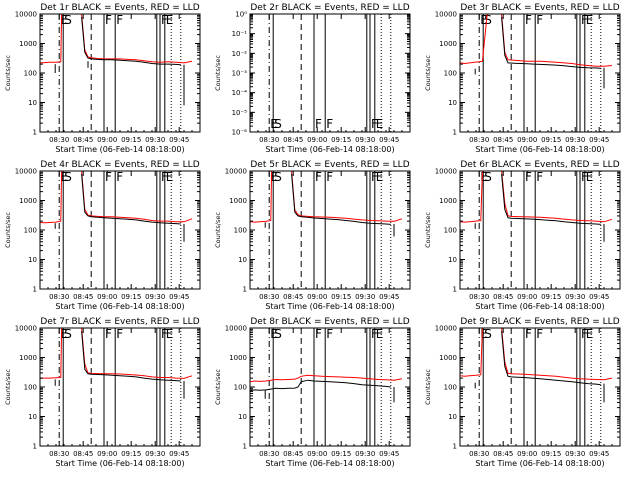 This screenshot has width=640, height=480. I want to click on y-tick-label: 10⁻⁴, so click(240, 93).